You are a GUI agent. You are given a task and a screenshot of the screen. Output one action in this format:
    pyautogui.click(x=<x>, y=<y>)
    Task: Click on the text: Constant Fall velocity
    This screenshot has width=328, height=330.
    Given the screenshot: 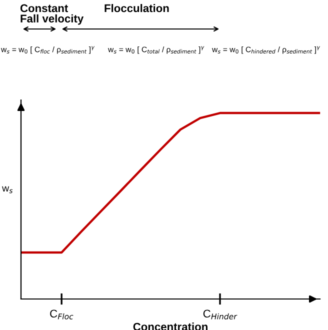 What is the action you would take?
    pyautogui.click(x=52, y=14)
    